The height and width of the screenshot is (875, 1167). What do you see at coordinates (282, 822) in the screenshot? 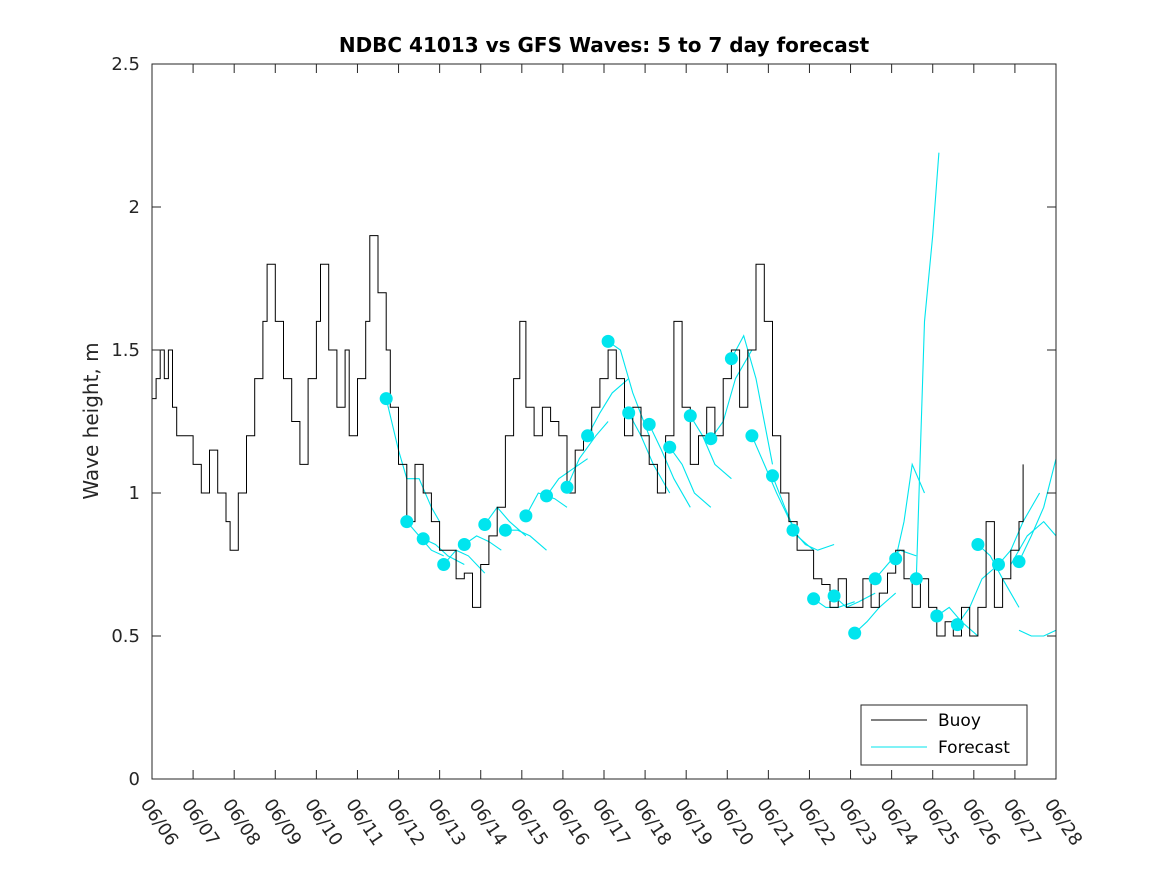
I see `x-tick-label-3: 06/09` at bounding box center [282, 822].